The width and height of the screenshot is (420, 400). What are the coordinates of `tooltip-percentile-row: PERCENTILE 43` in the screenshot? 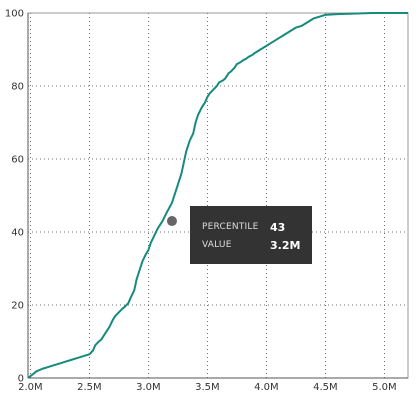 It's located at (257, 227).